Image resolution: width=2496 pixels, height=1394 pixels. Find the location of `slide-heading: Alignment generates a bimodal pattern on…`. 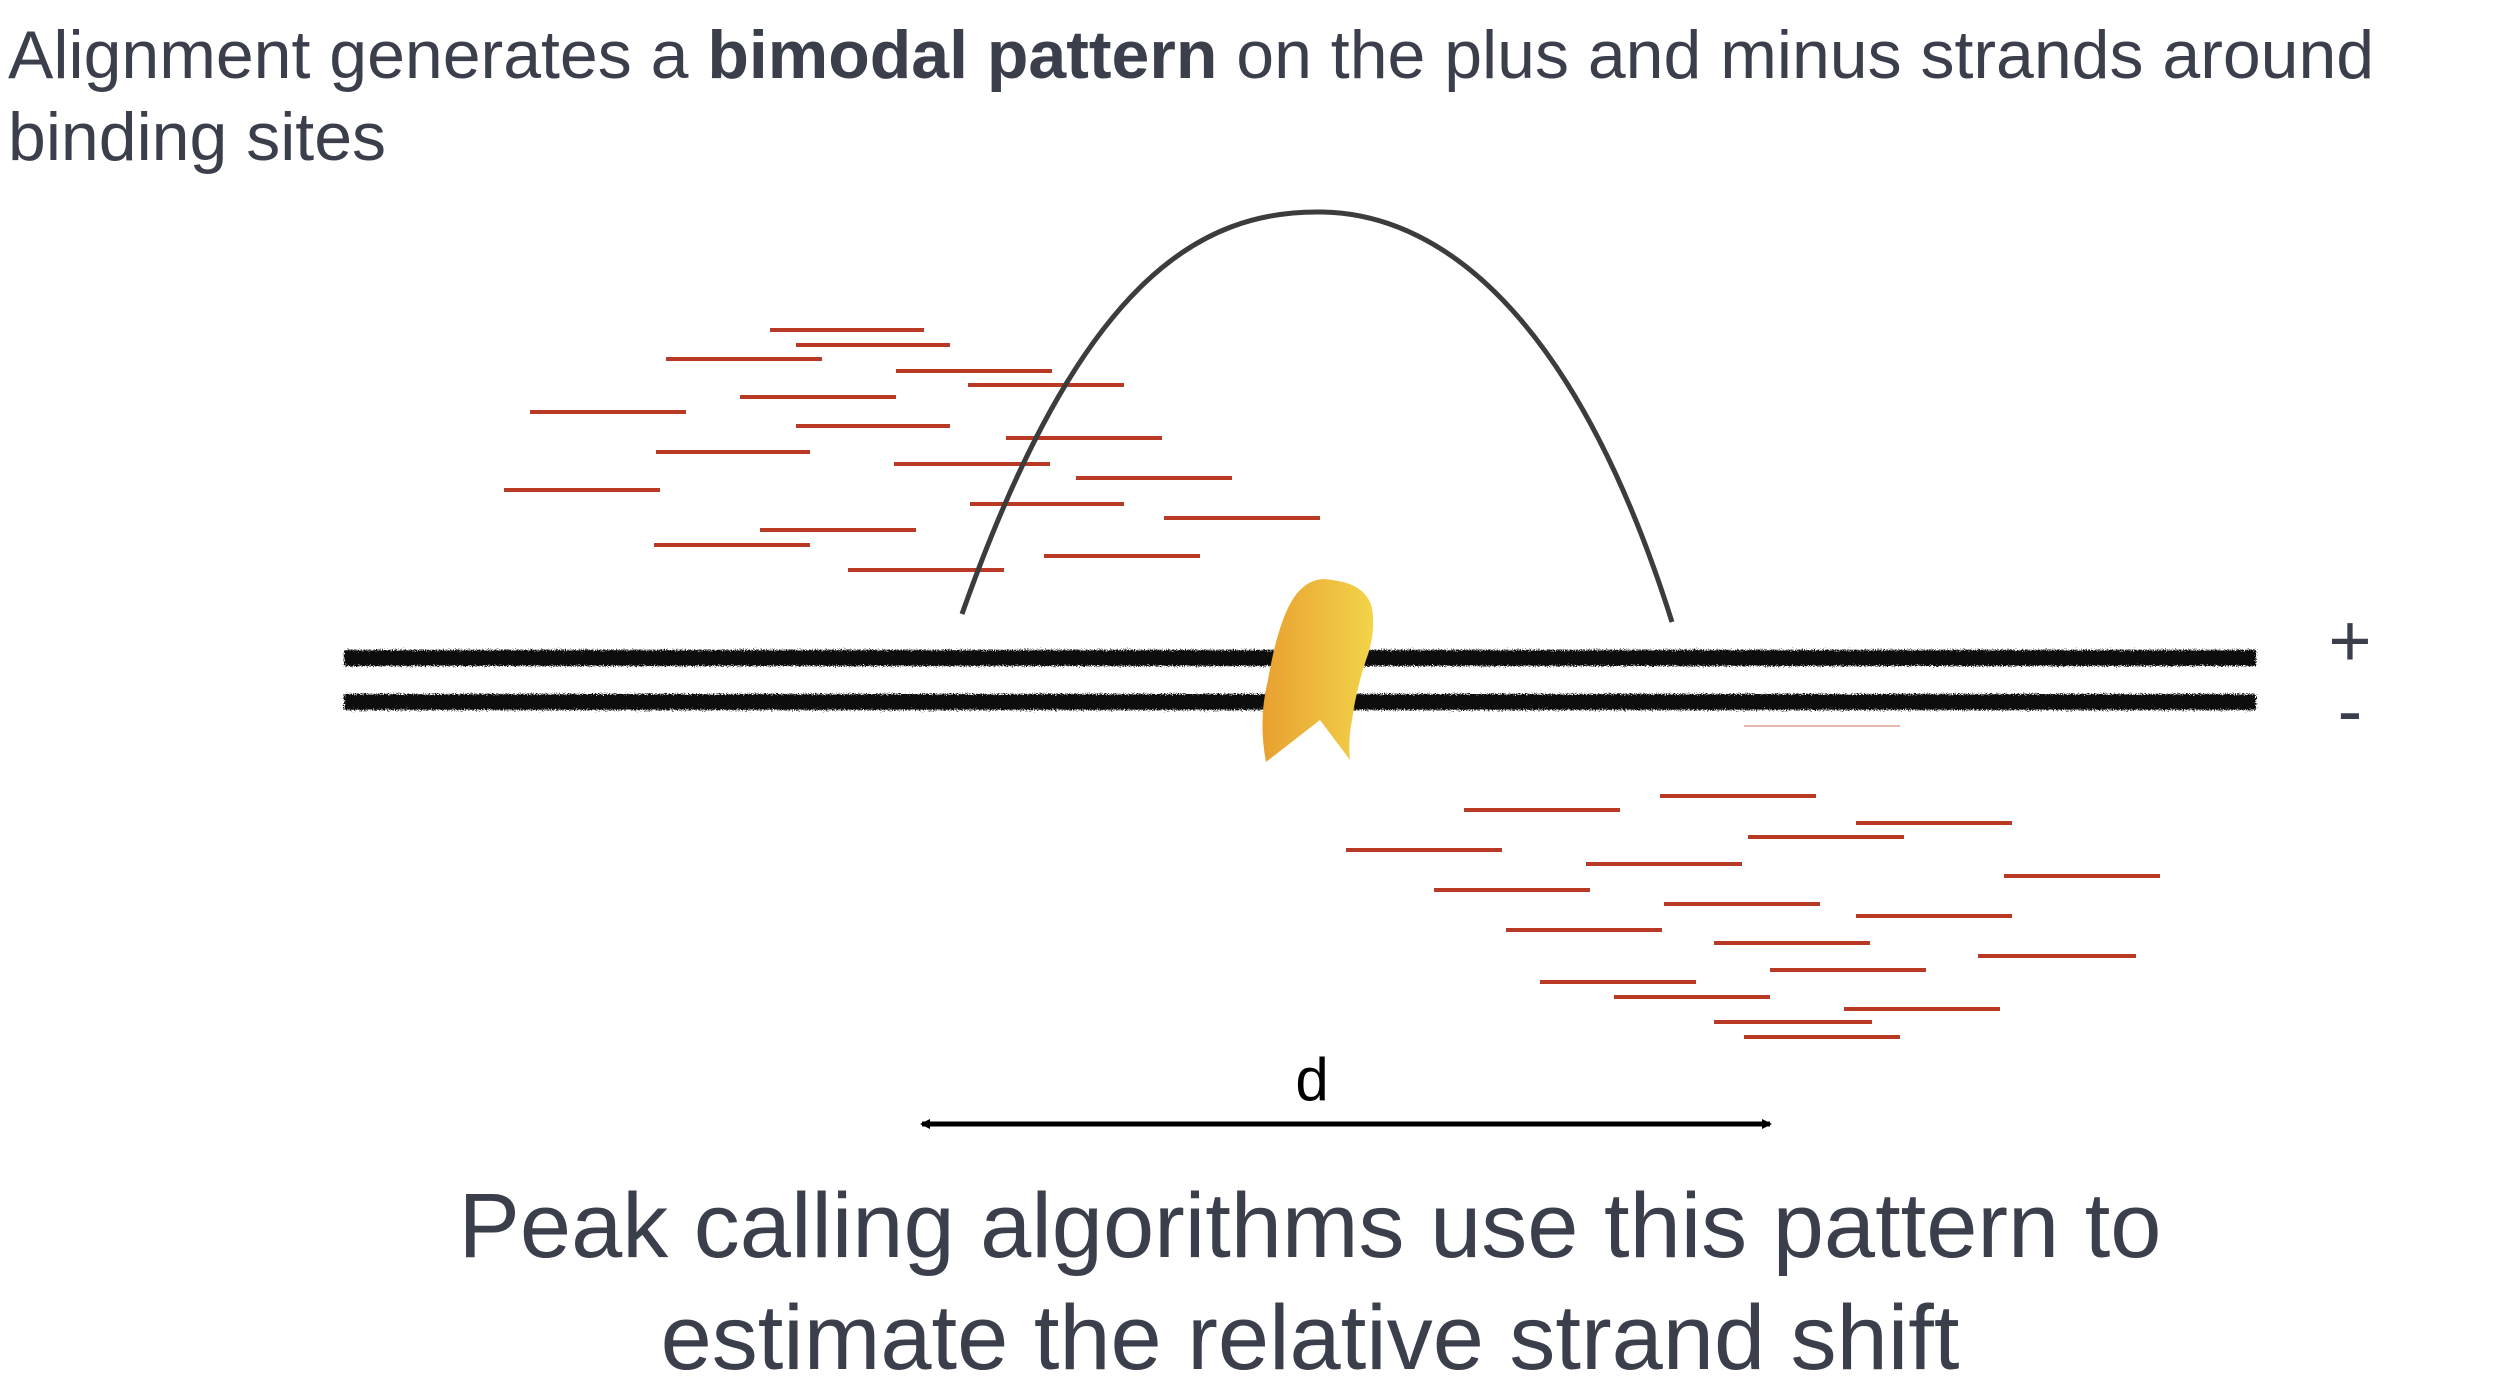

slide-heading: Alignment generates a bimodal pattern on… is located at coordinates (1228, 96).